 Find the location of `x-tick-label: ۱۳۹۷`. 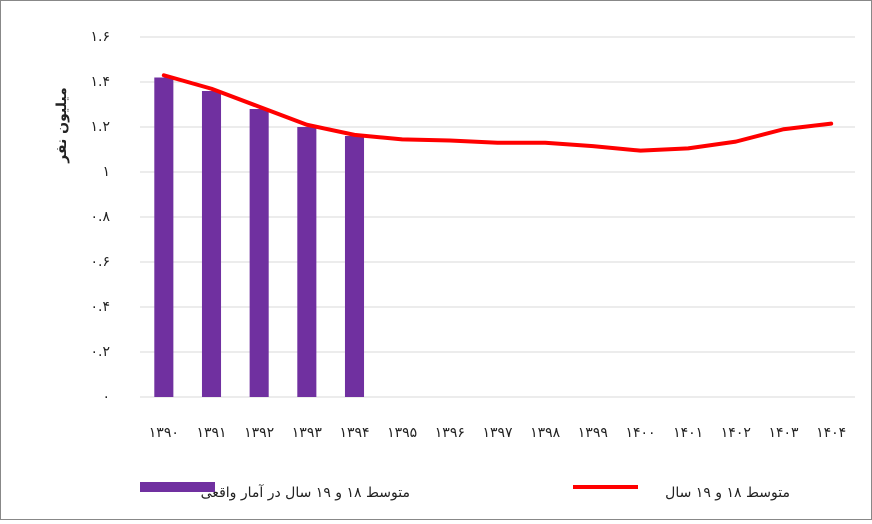

x-tick-label: ۱۳۹۷ is located at coordinates (497, 433).